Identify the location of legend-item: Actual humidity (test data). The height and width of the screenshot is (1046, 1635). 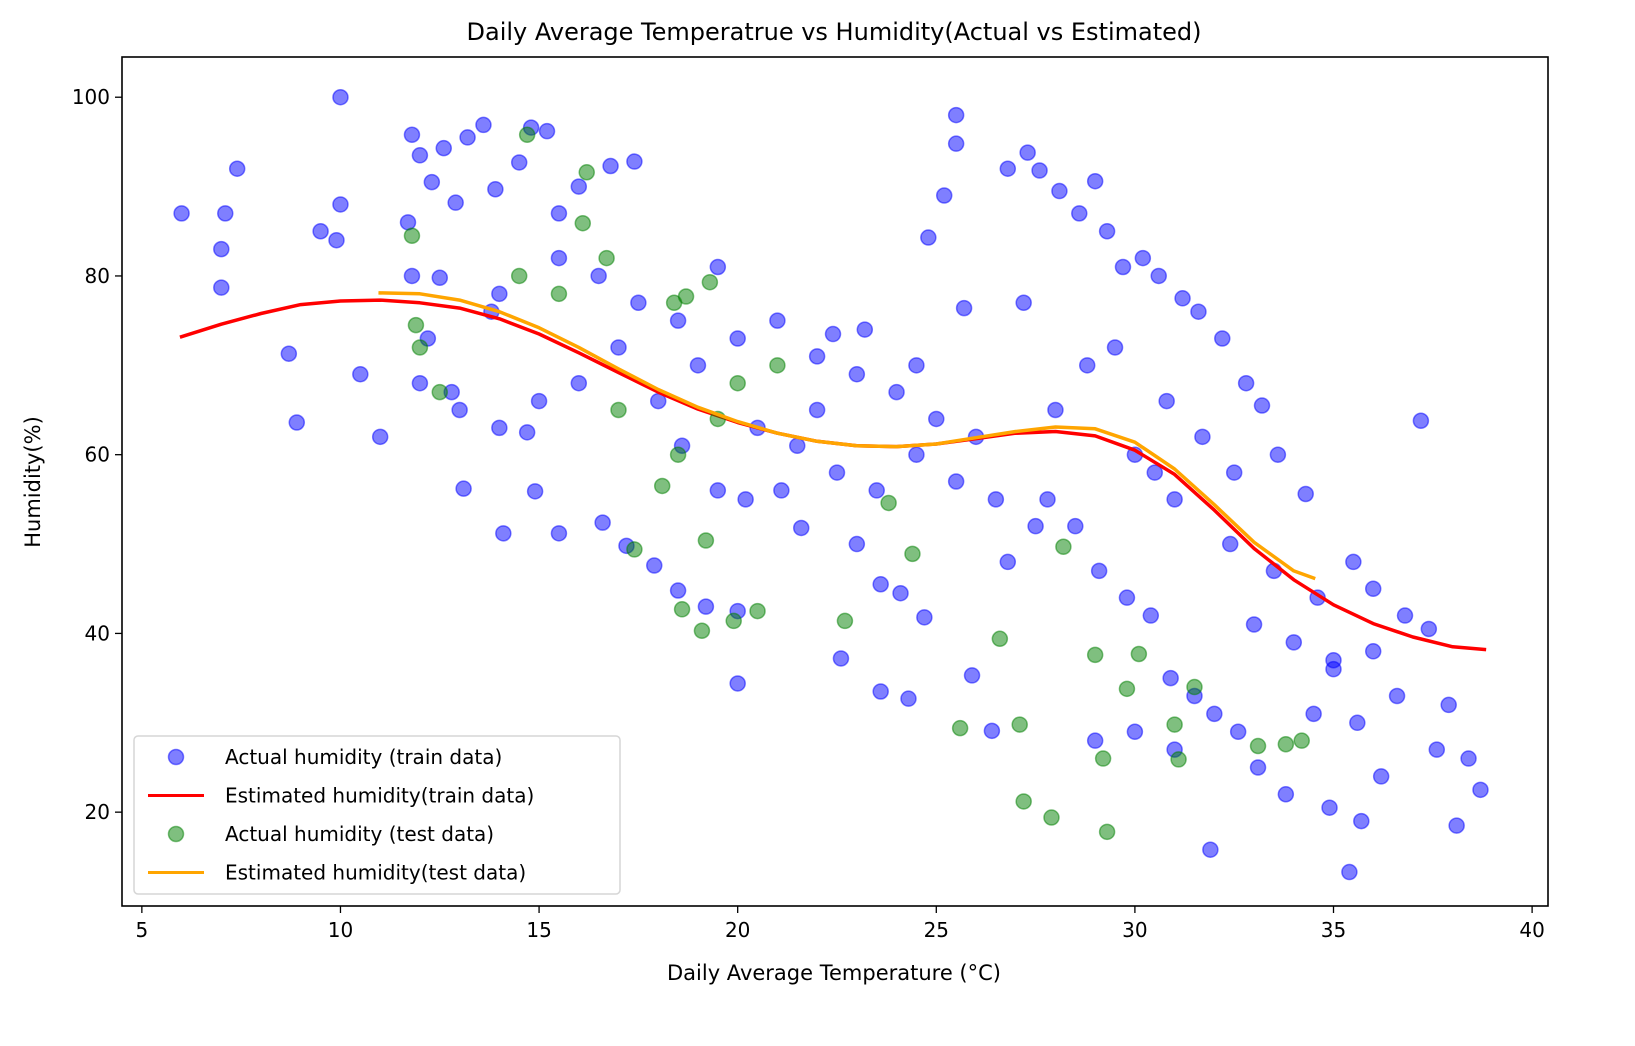
(330, 834).